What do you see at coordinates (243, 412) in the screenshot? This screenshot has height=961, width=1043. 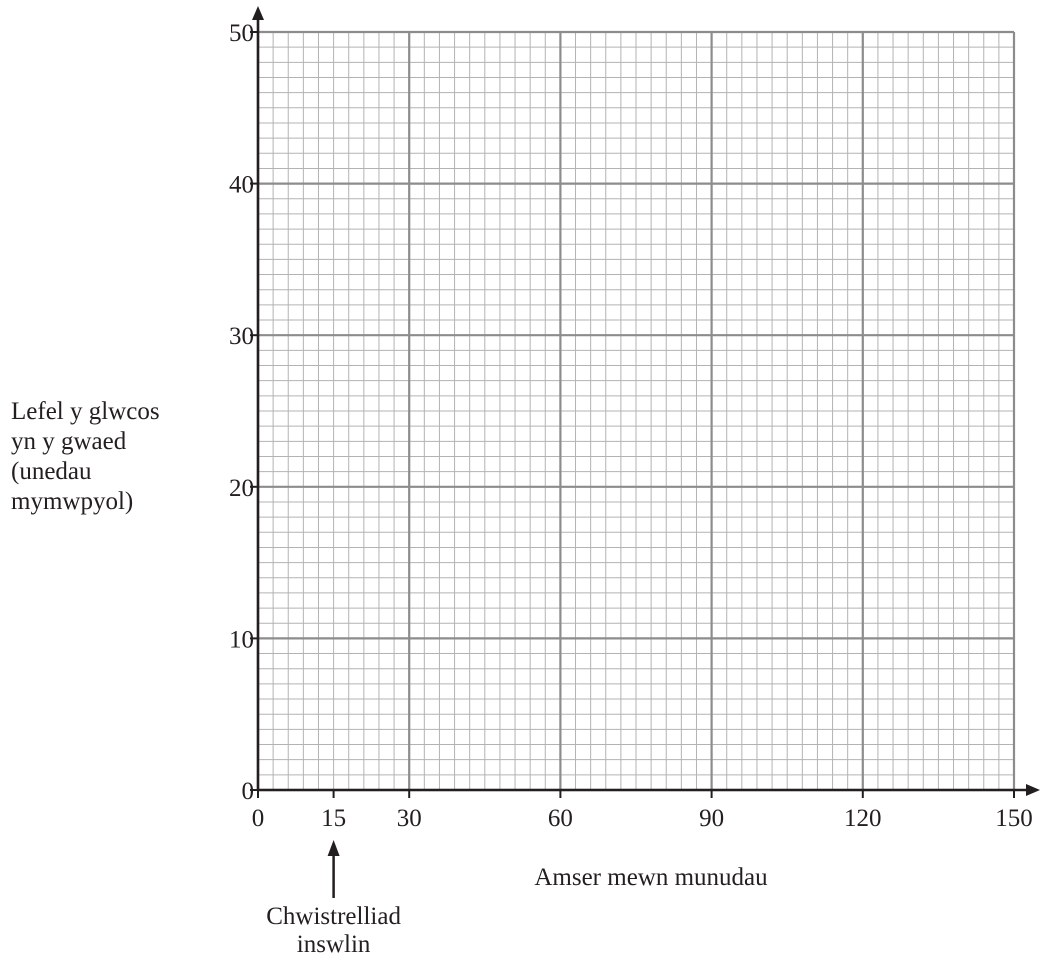 I see `y-tick-labels: 0 10 20 30 40 50` at bounding box center [243, 412].